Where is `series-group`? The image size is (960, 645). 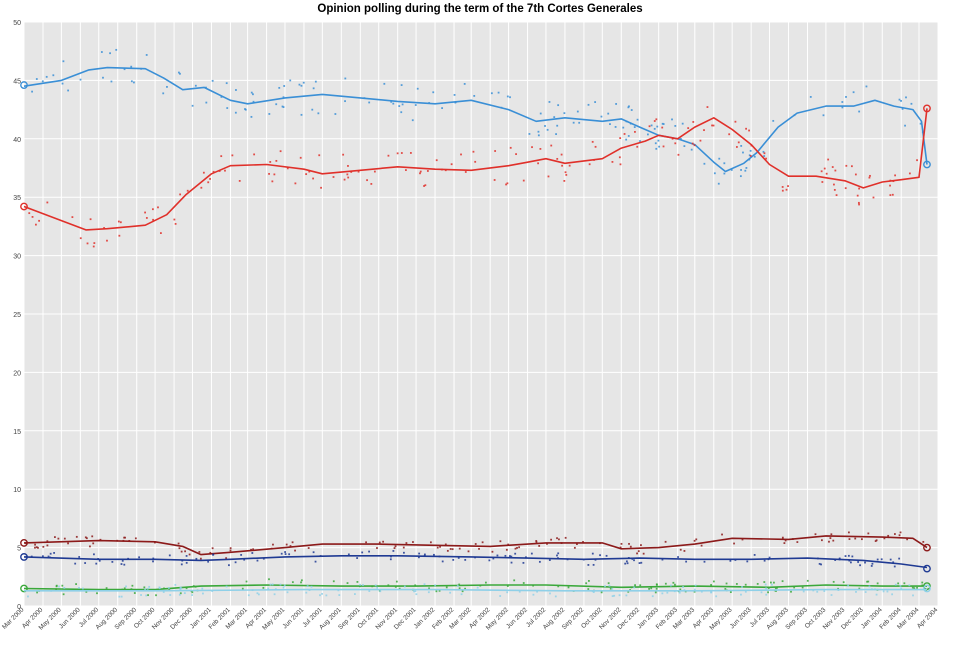 series-group is located at coordinates (475, 587).